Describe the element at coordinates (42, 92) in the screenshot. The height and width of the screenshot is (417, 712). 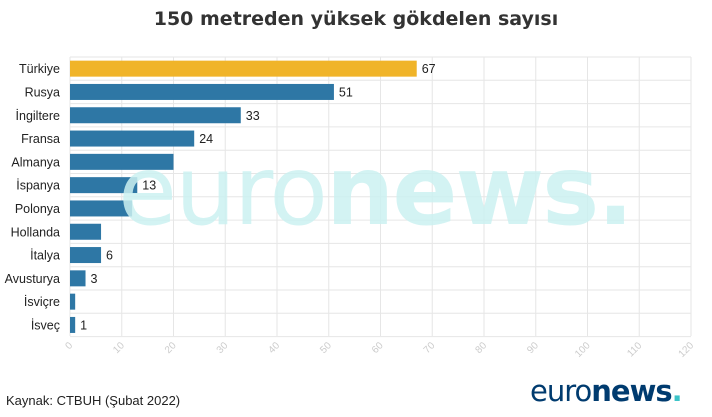
I see `category-label: Rusya` at that location.